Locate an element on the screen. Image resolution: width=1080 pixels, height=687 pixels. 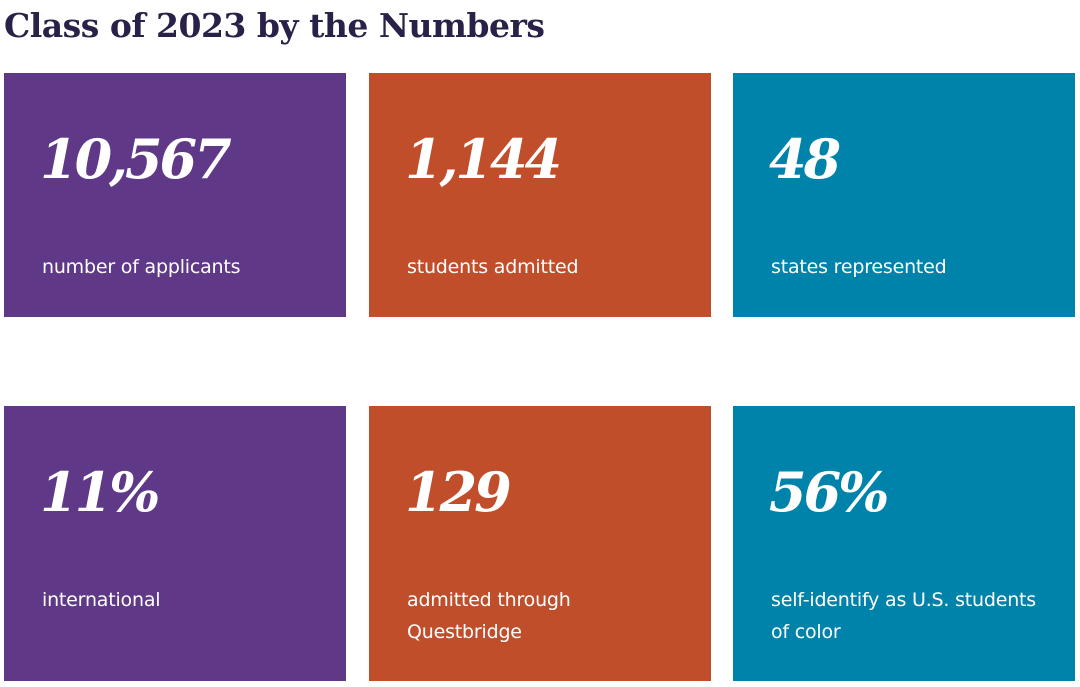
stat-card-applicants: 10,567 number of applicants is located at coordinates (175, 195).